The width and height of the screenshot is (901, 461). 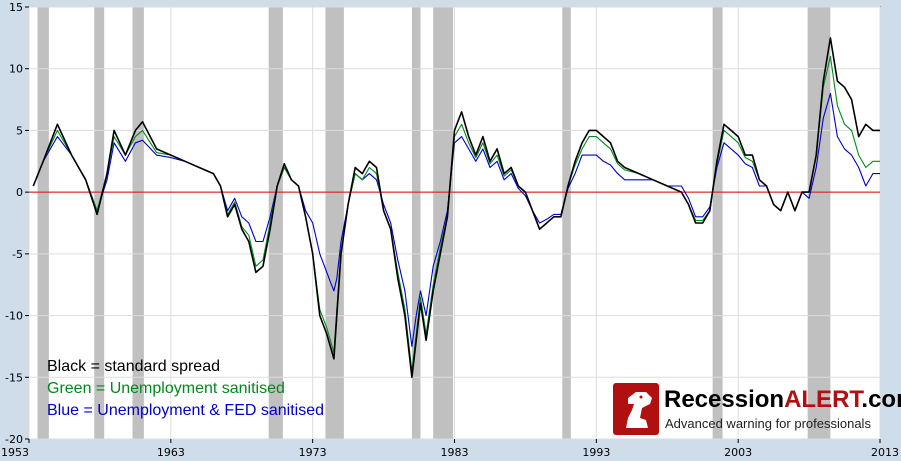 I want to click on legend-entry-blue: Blue = Unemployment & FED sanitised, so click(x=185, y=410).